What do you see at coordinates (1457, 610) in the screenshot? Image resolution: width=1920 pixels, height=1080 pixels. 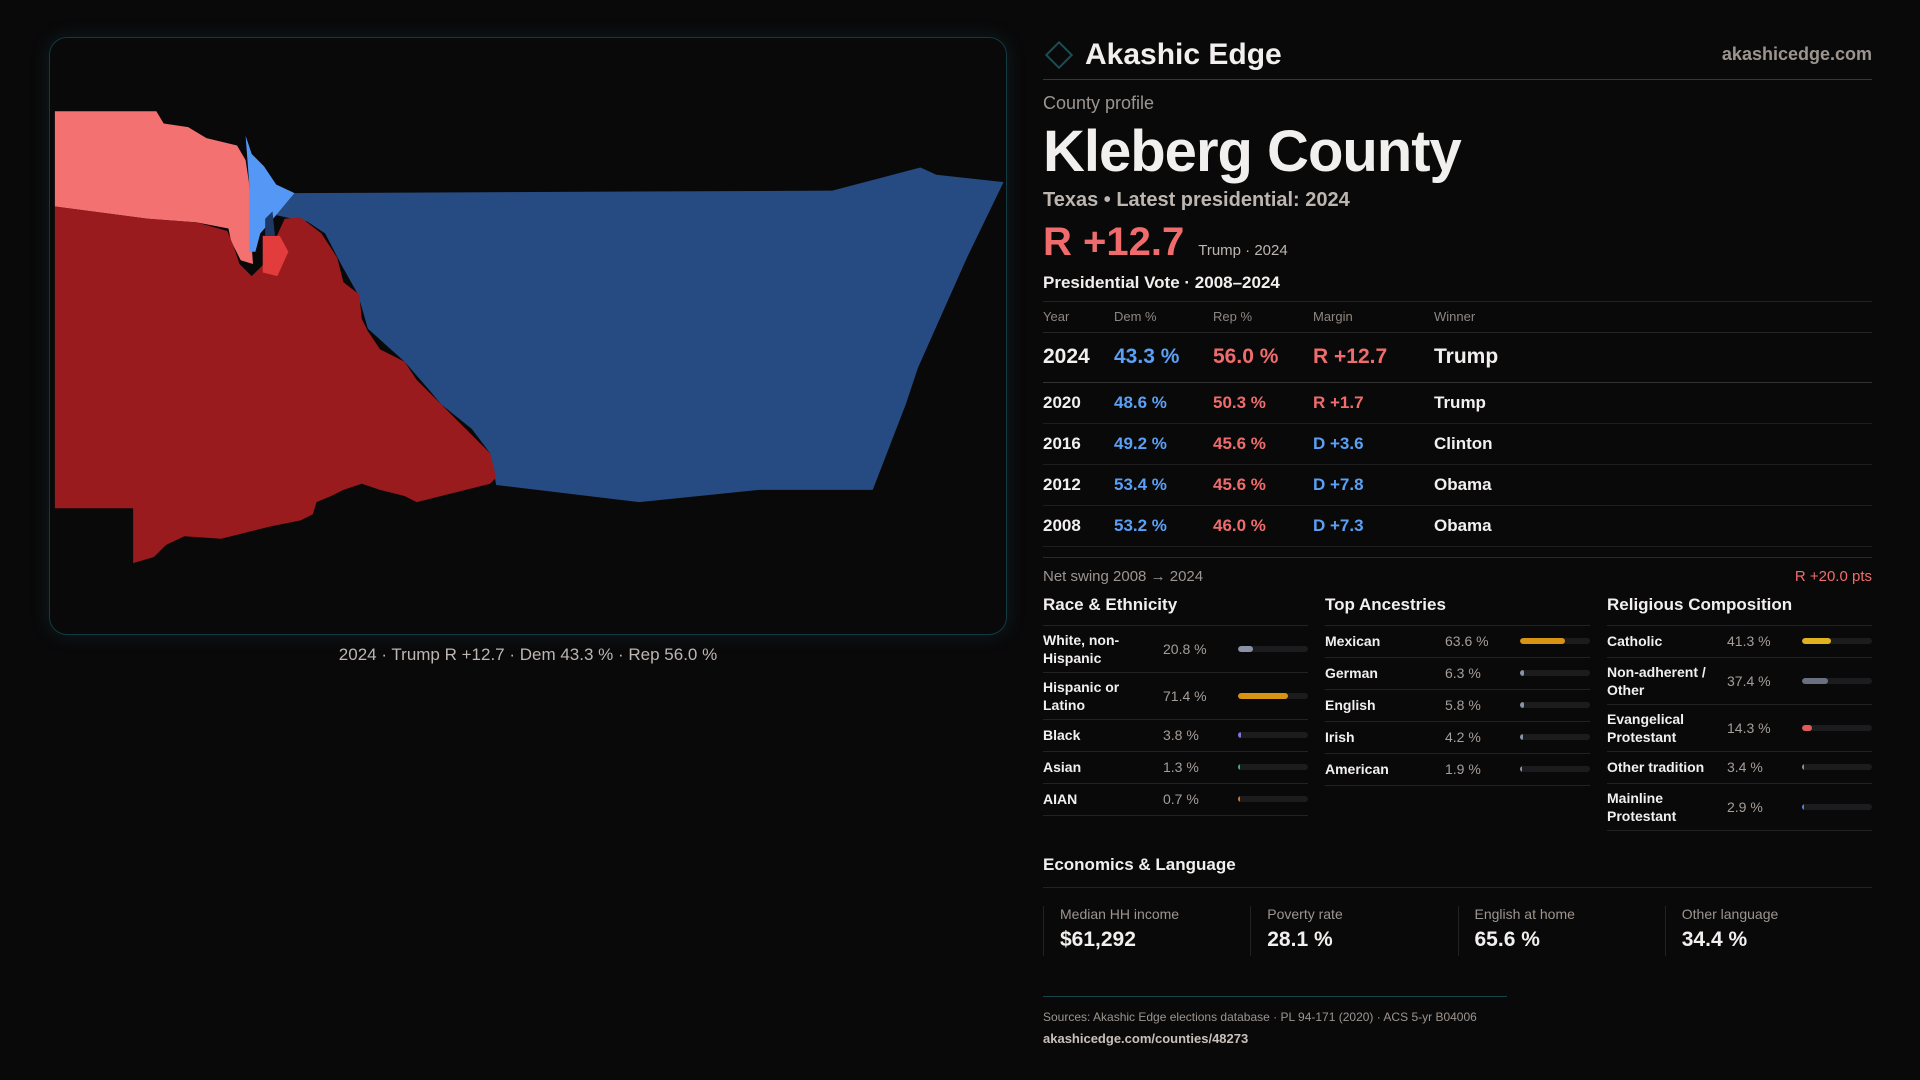 I see `group-title: Top Ancestries` at bounding box center [1457, 610].